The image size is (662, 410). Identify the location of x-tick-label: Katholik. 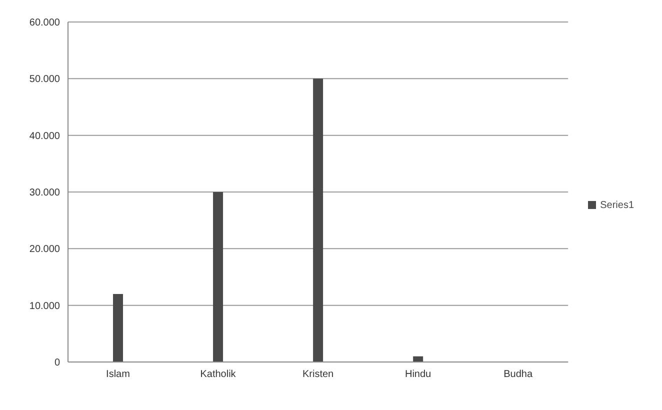
(218, 374).